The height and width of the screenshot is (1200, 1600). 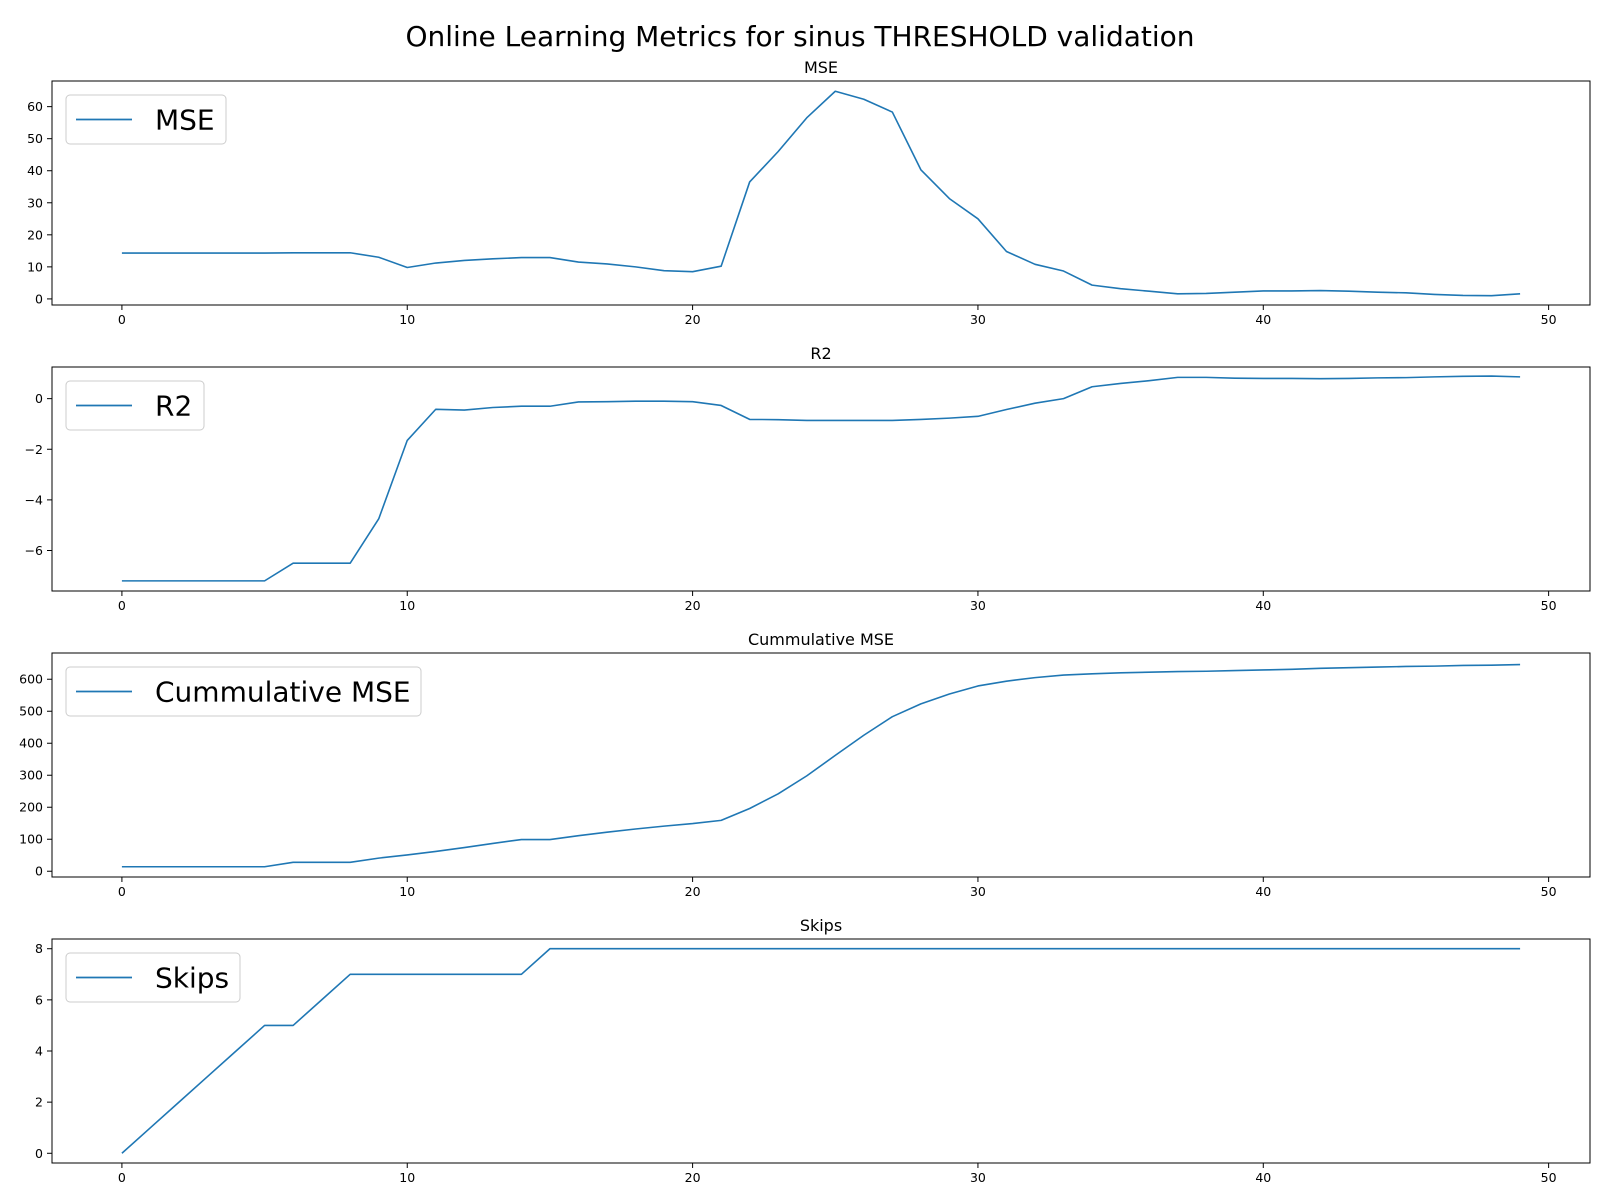 I want to click on y-tick-label: 20, so click(x=35, y=234).